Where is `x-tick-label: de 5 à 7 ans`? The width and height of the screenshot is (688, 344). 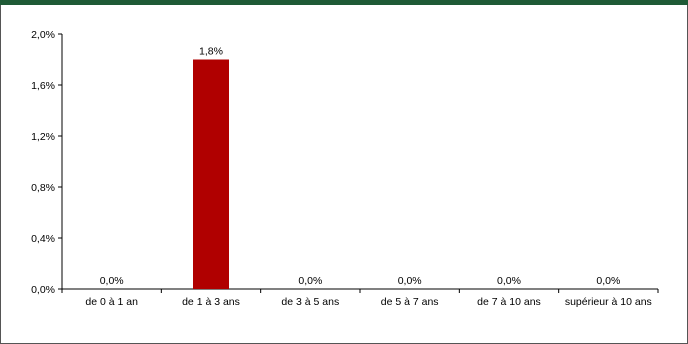 x-tick-label: de 5 à 7 ans is located at coordinates (410, 302).